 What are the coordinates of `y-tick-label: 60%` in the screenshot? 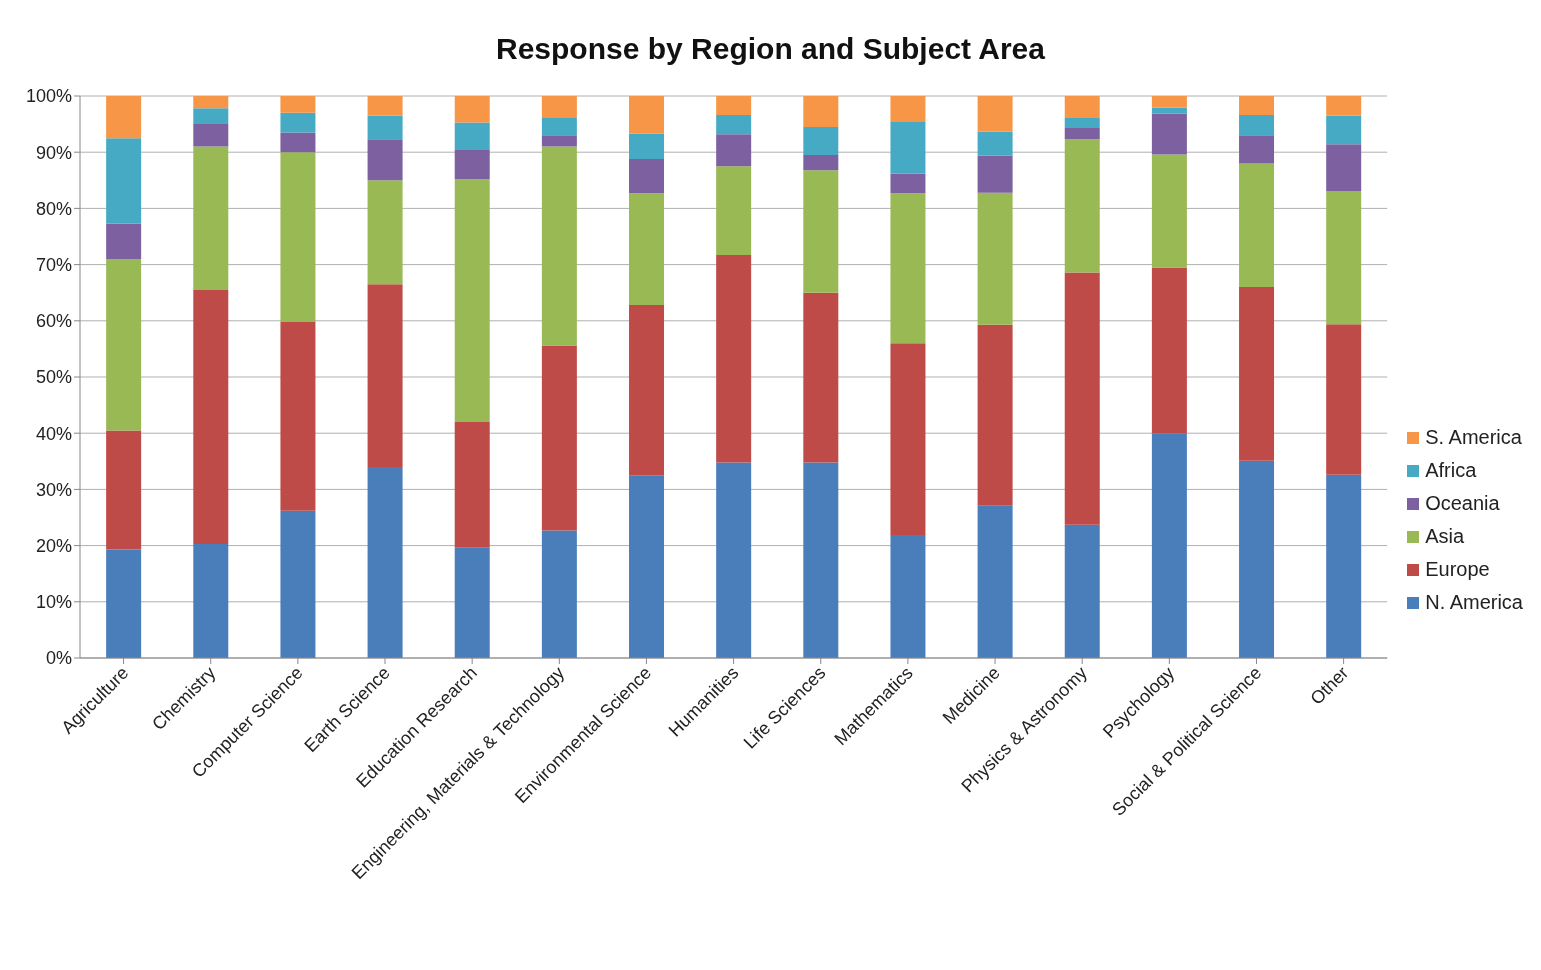 It's located at (53, 321).